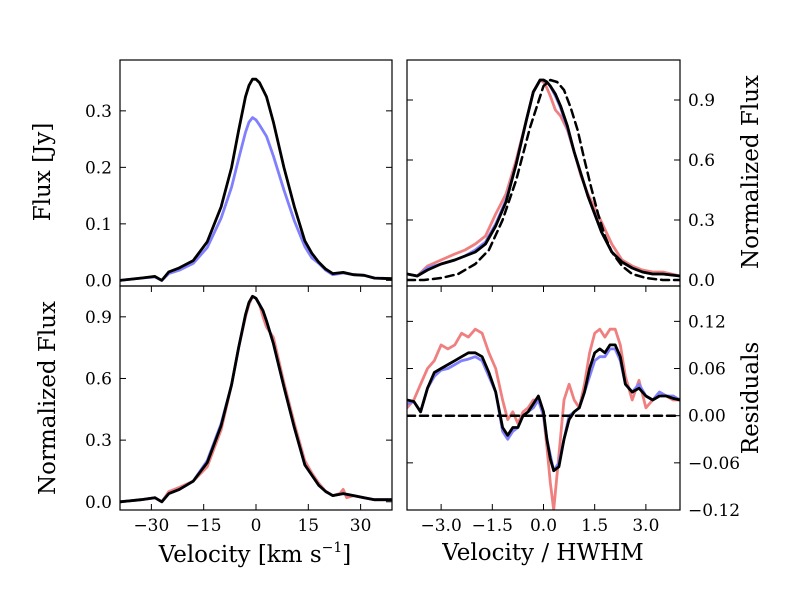  What do you see at coordinates (440, 526) in the screenshot?
I see `bottom-right-xtick-label: −3.0` at bounding box center [440, 526].